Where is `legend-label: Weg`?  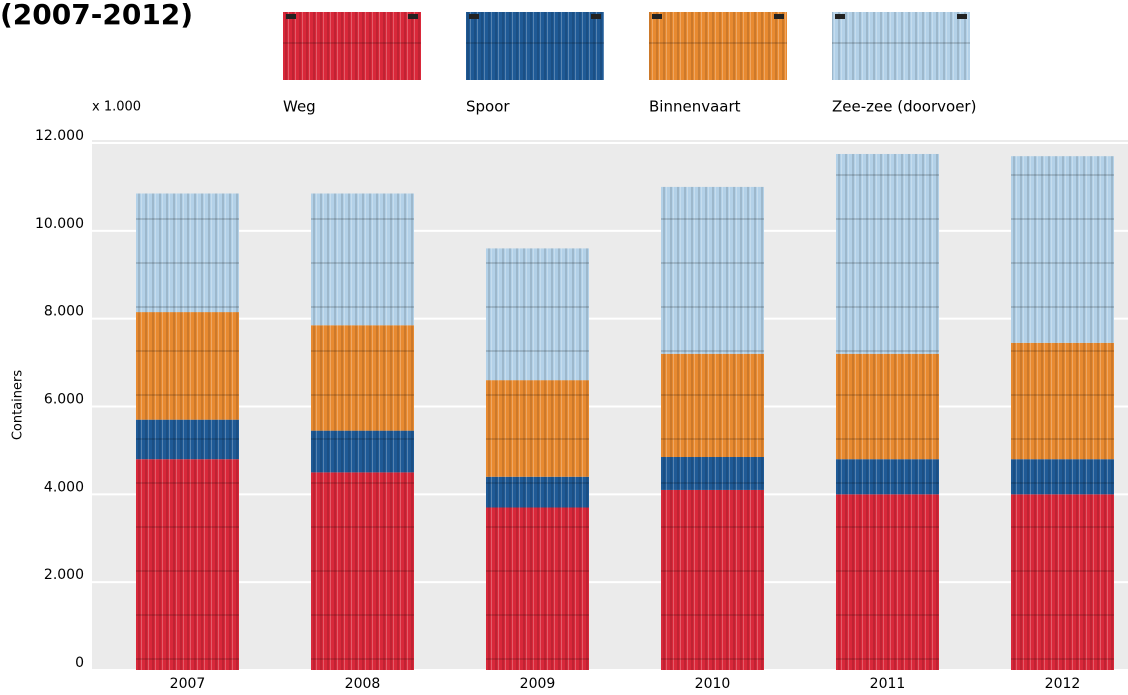
legend-label: Weg is located at coordinates (299, 107).